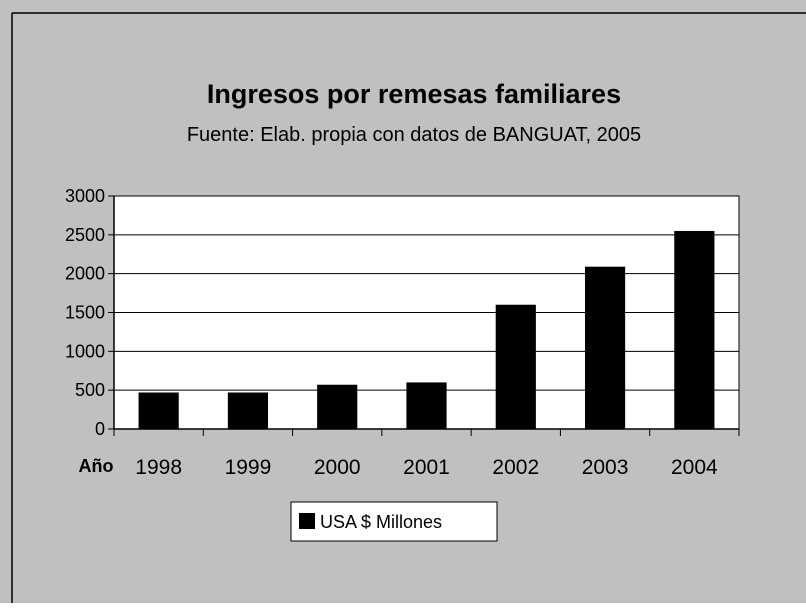 This screenshot has height=608, width=806. What do you see at coordinates (694, 329) in the screenshot?
I see `bar-2004` at bounding box center [694, 329].